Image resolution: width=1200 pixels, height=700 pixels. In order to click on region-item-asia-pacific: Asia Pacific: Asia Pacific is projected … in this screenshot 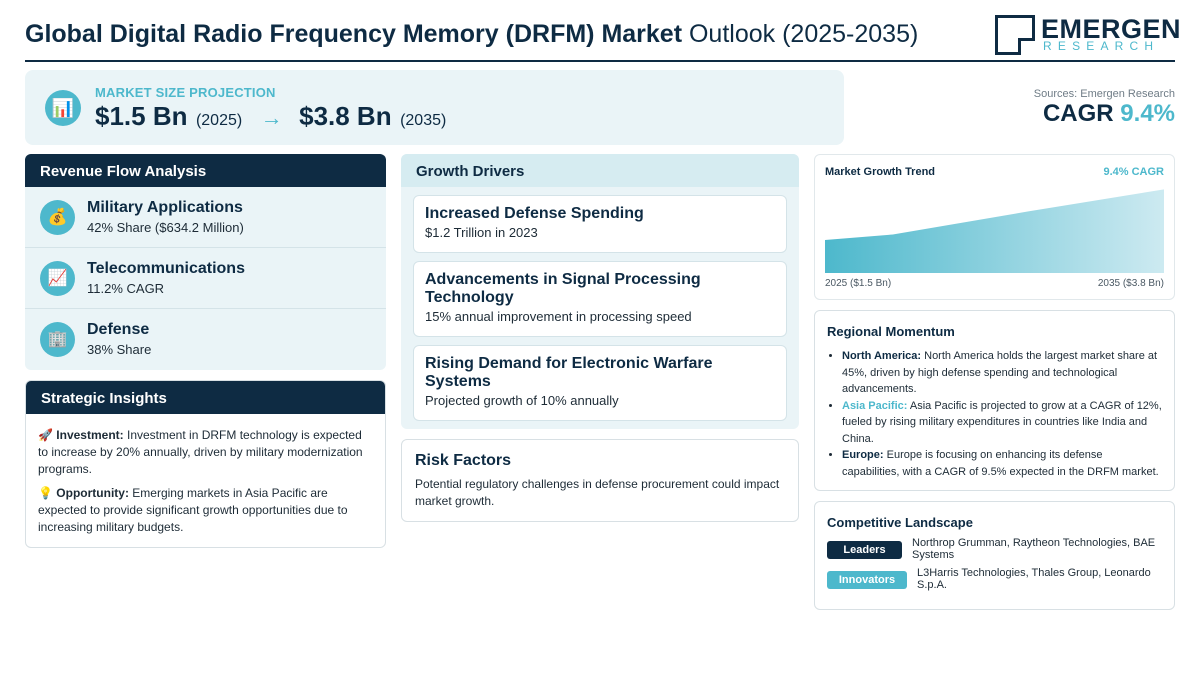, I will do `click(1002, 423)`.